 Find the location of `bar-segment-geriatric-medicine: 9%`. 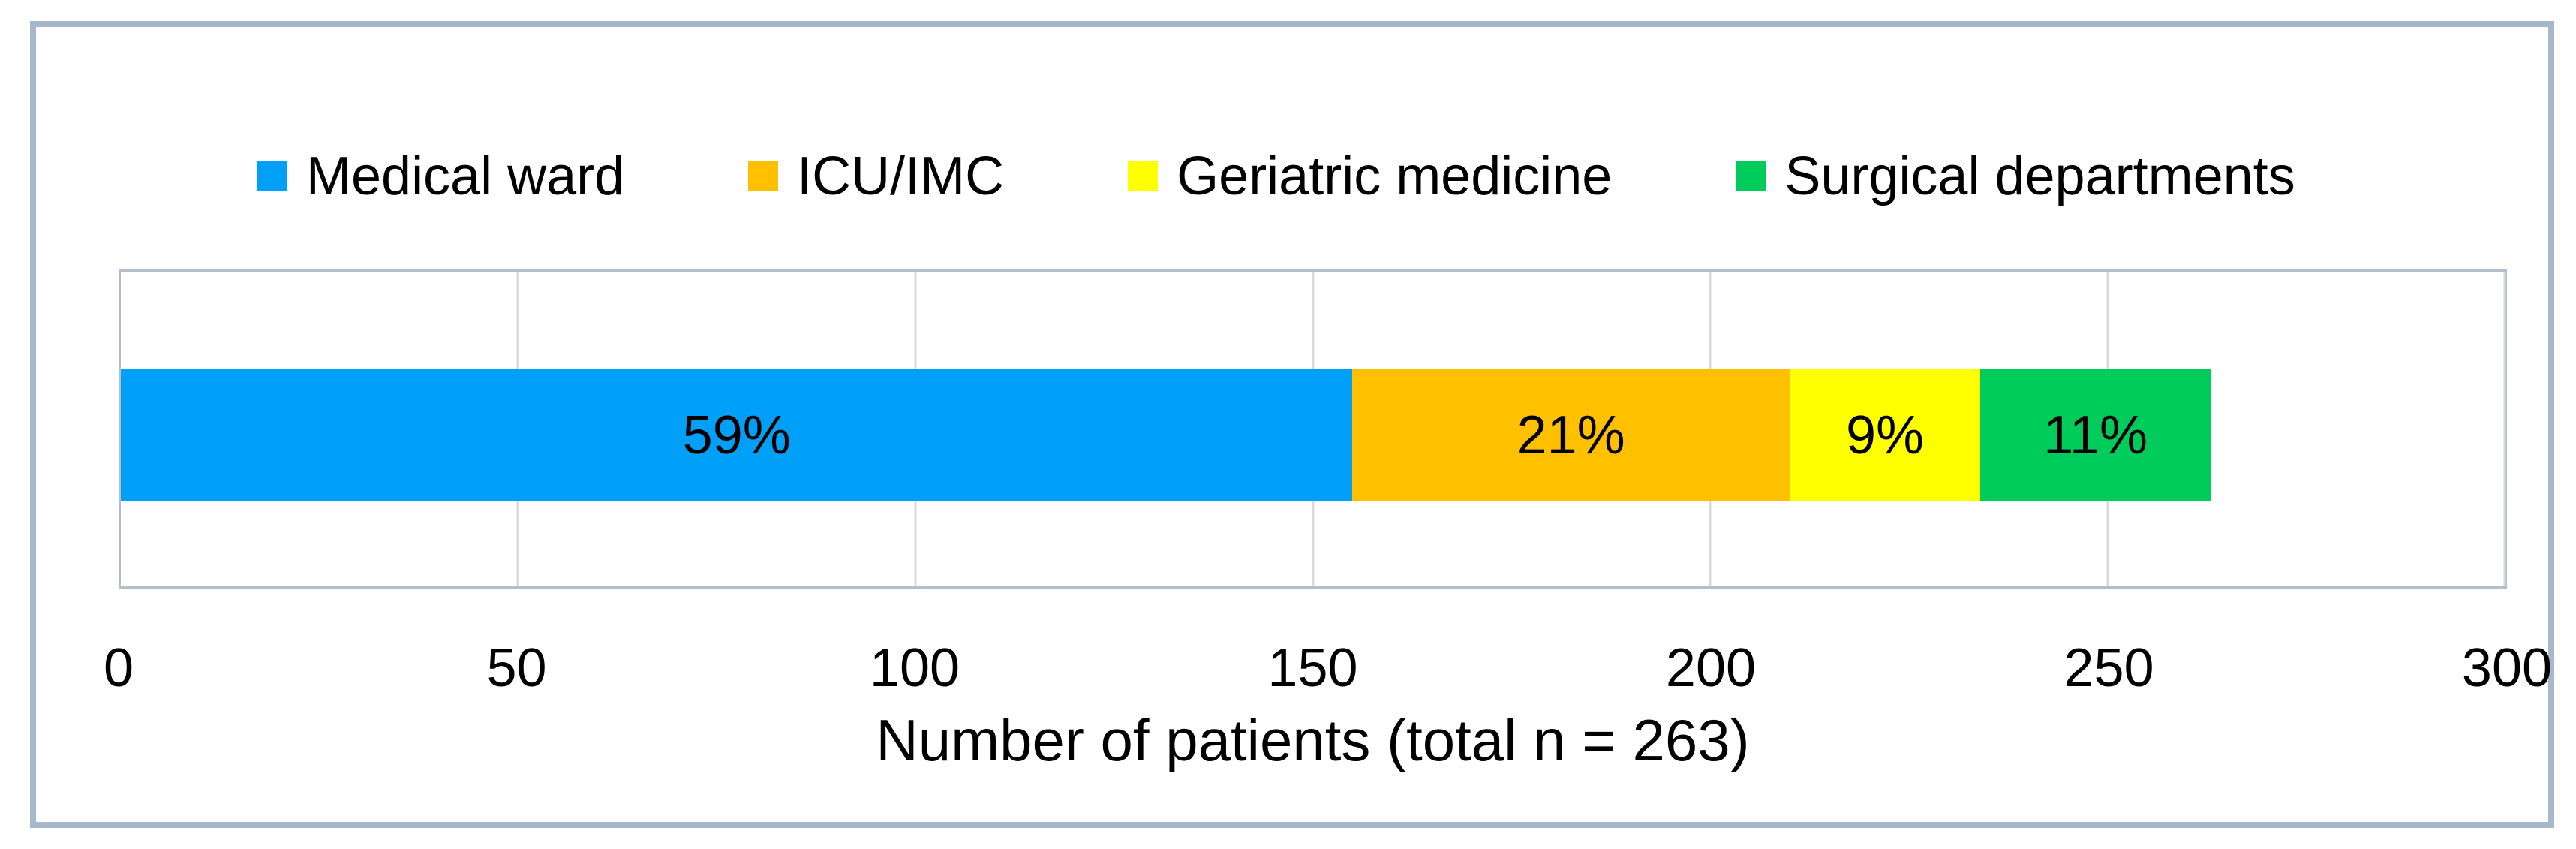

bar-segment-geriatric-medicine: 9% is located at coordinates (1885, 435).